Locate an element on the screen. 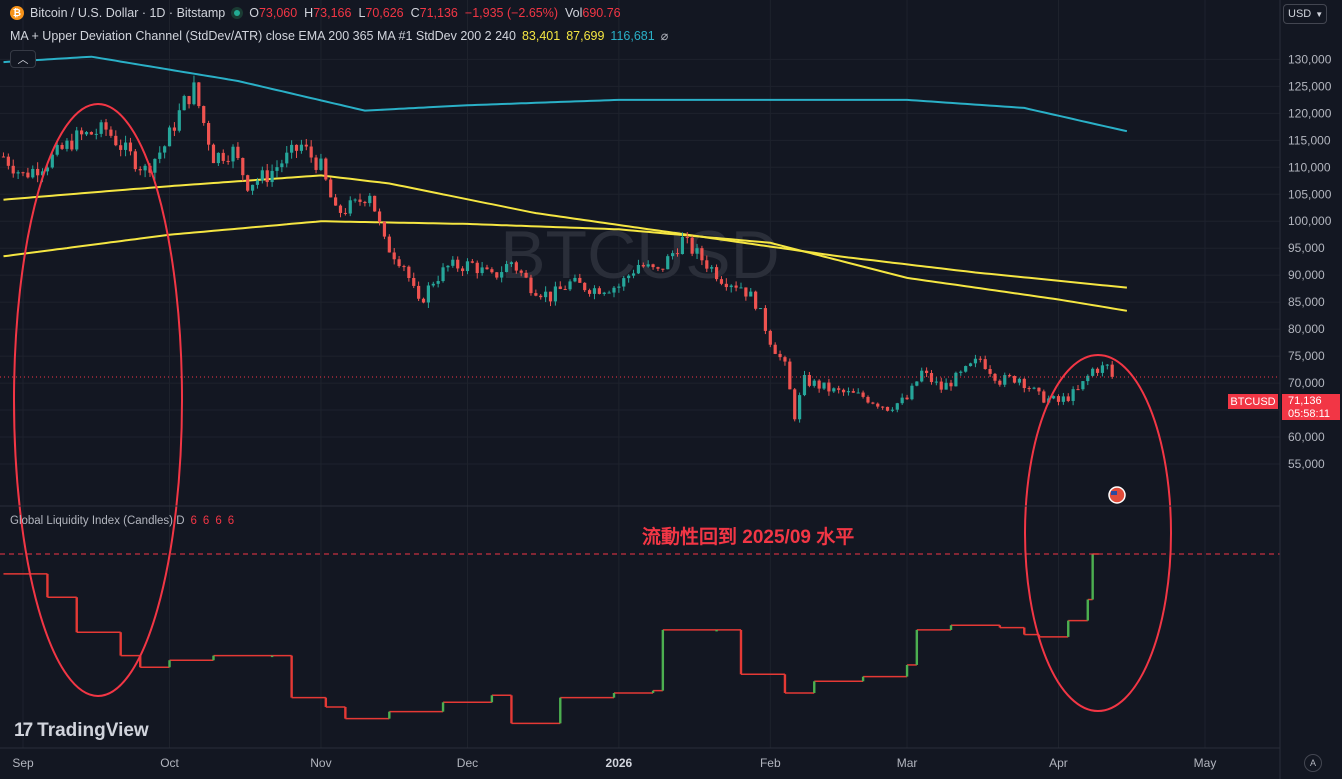 Image resolution: width=1342 pixels, height=779 pixels. ohlc-key: Vol is located at coordinates (574, 13).